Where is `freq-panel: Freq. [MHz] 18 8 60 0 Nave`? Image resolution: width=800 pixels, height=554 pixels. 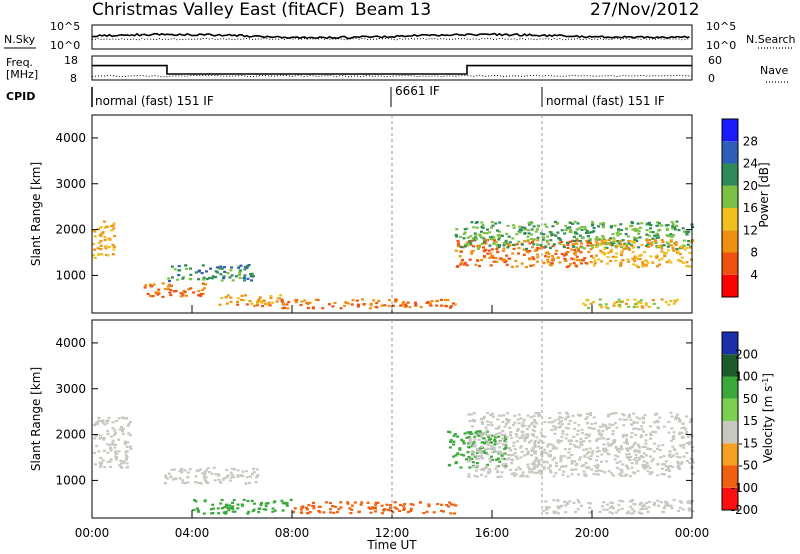 freq-panel: Freq. [MHz] 18 8 60 0 Nave is located at coordinates (397, 69).